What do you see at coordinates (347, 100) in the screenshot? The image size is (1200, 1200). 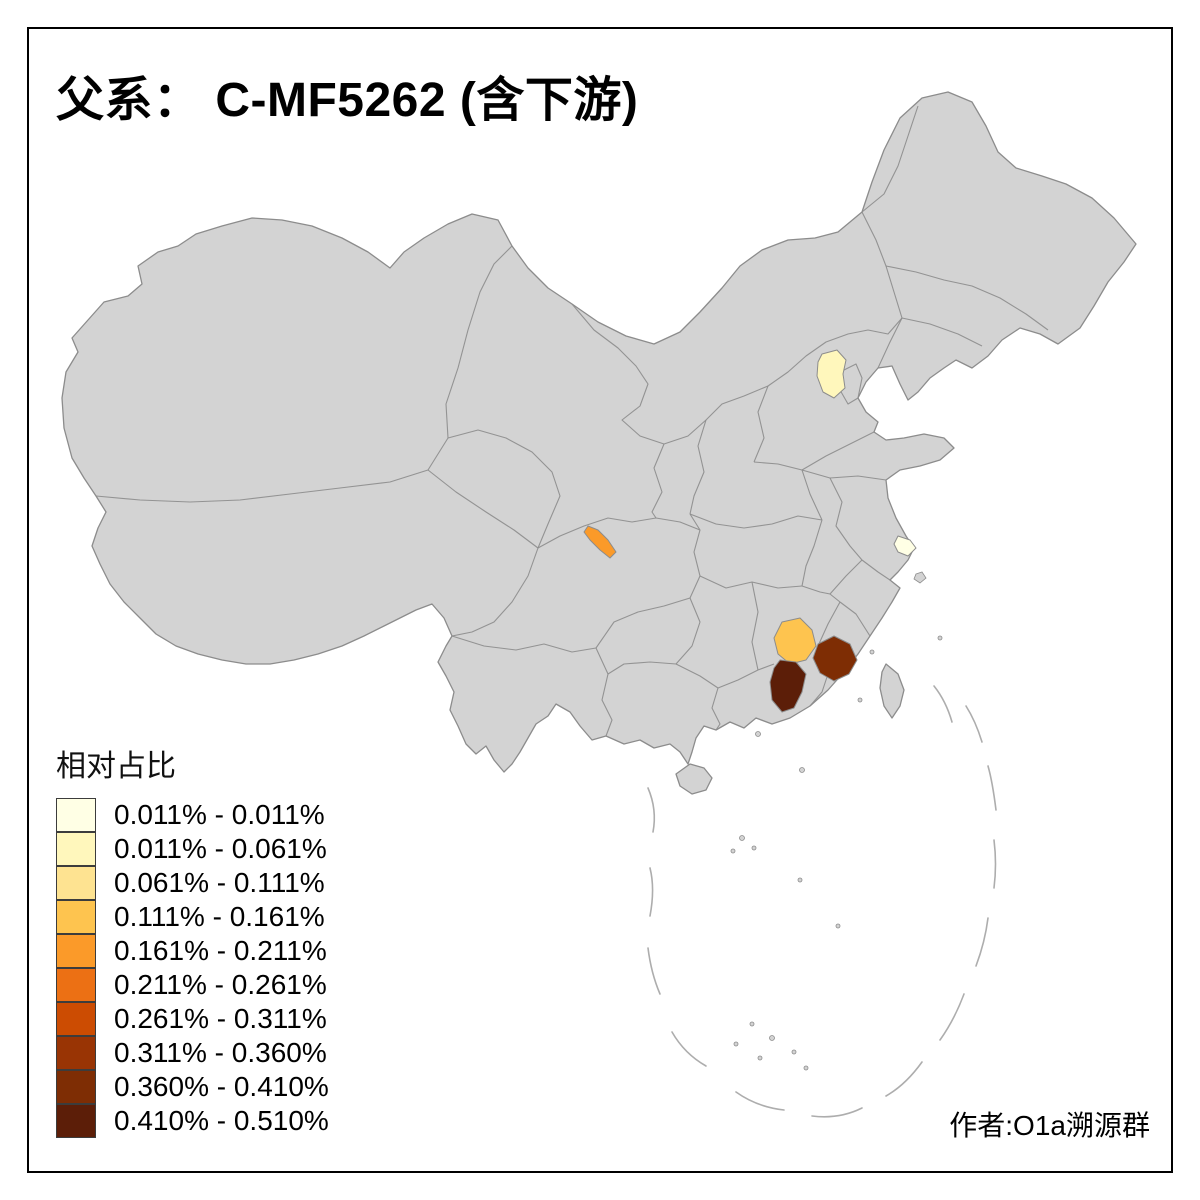 I see `page-title: 父系： C-MF5262 (含下游)` at bounding box center [347, 100].